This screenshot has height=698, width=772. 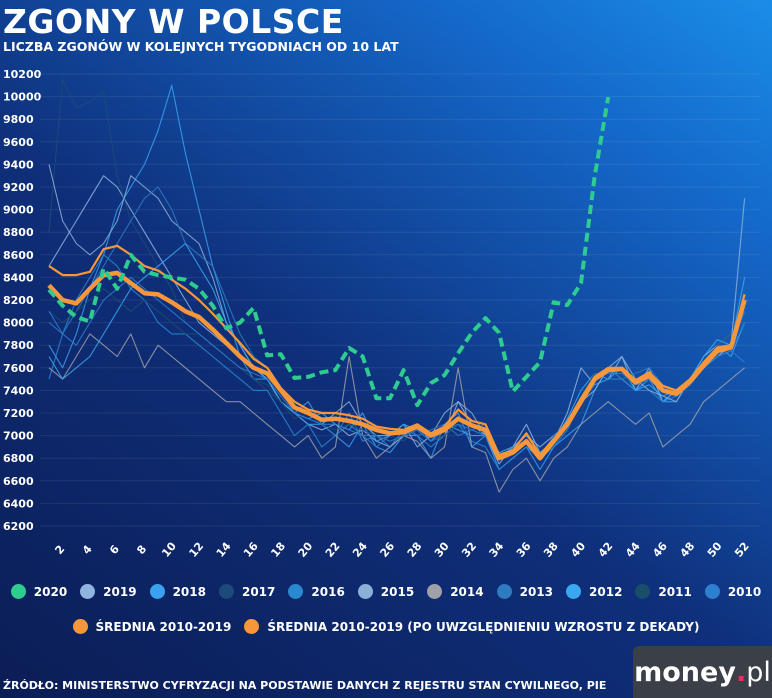 I want to click on money-pl-logo: money. pl, so click(x=702, y=672).